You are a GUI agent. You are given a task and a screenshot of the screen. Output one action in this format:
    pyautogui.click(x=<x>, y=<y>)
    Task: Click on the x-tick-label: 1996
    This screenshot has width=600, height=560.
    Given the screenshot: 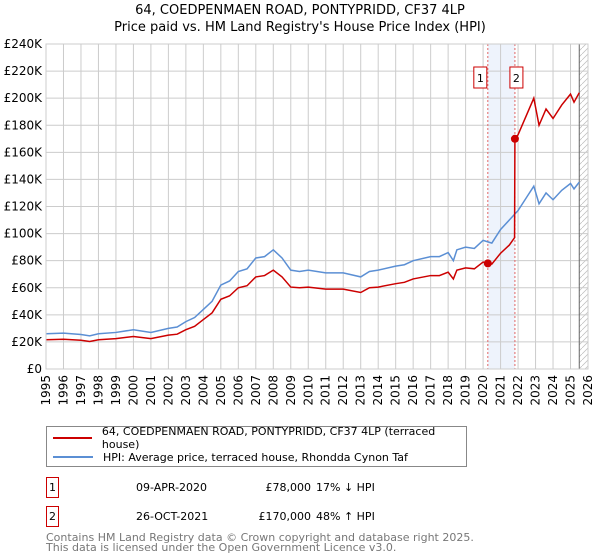 What is the action you would take?
    pyautogui.click(x=63, y=390)
    